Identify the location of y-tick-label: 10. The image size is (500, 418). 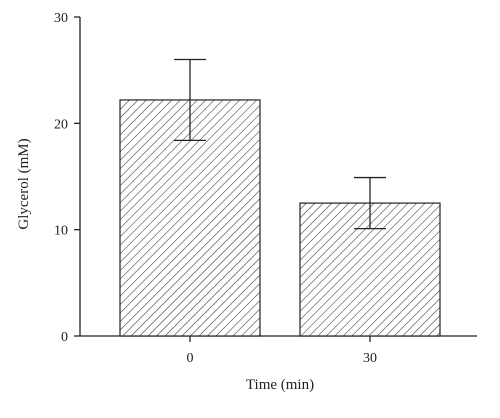
(61, 231).